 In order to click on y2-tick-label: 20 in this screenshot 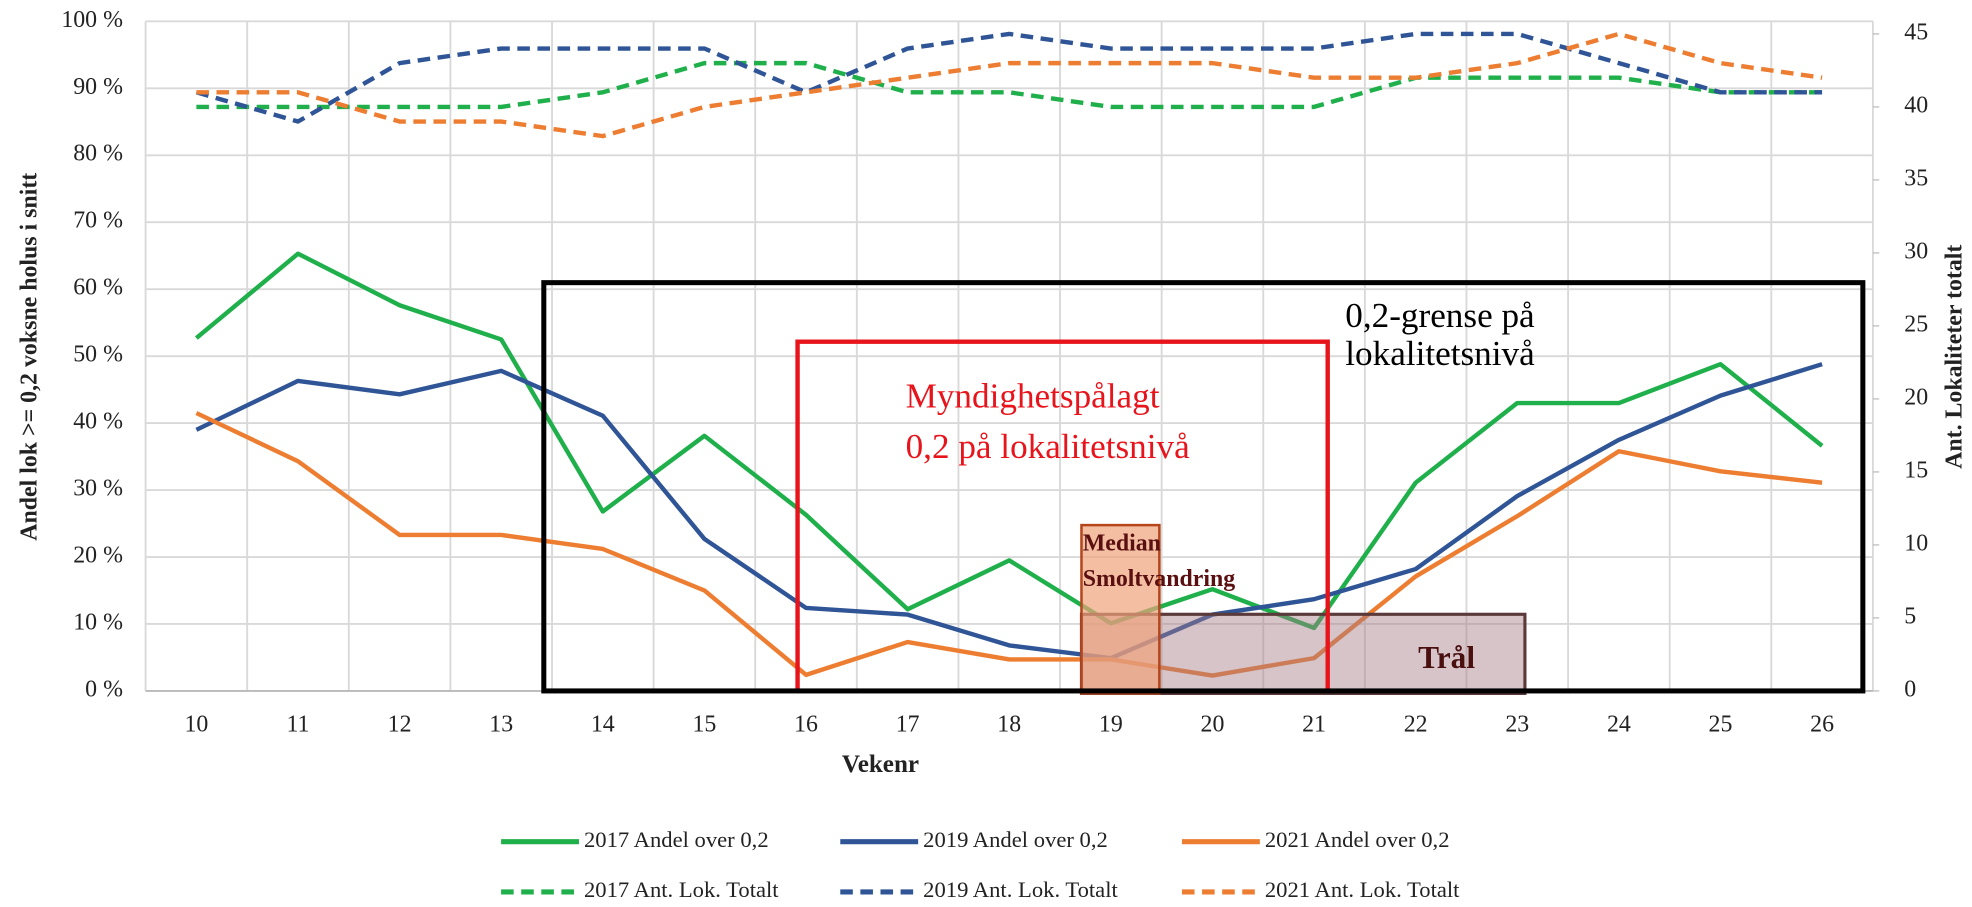, I will do `click(1916, 397)`.